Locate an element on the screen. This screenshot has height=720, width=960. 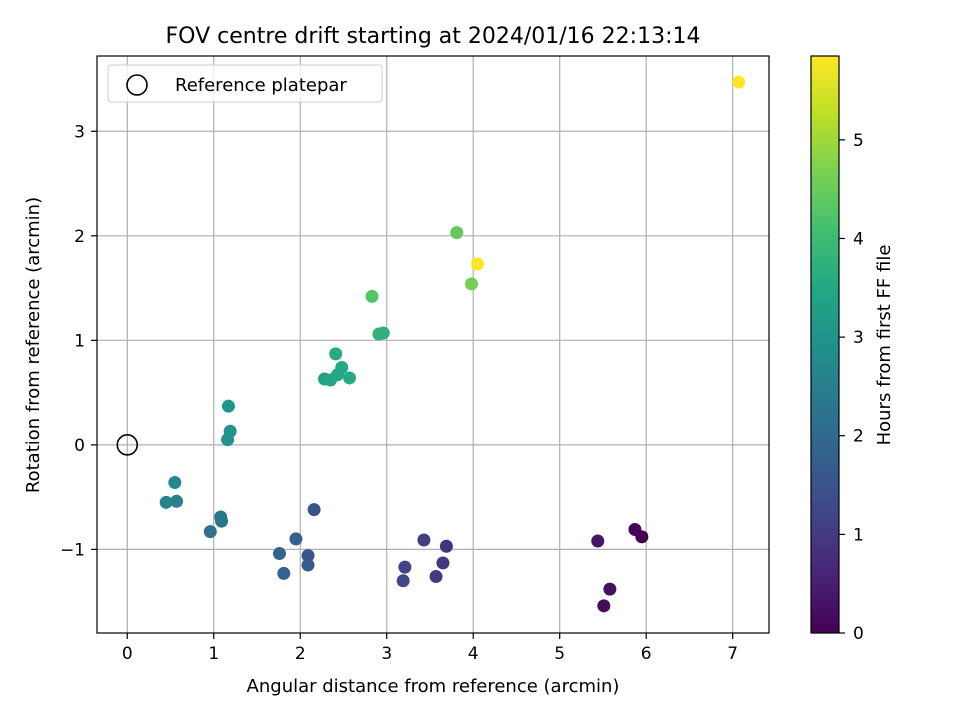
colorbar-label: Hours from first FF file is located at coordinates (884, 345).